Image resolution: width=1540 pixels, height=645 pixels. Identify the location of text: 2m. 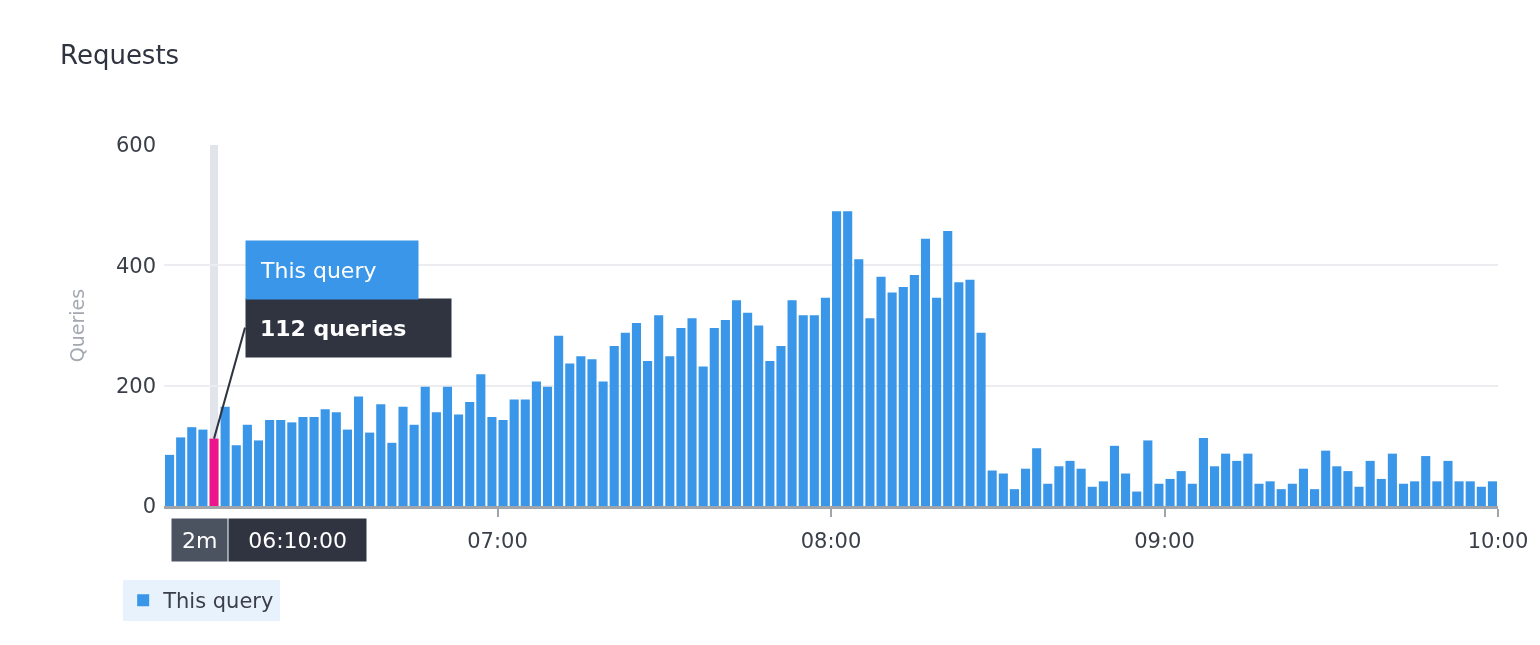
(199, 540).